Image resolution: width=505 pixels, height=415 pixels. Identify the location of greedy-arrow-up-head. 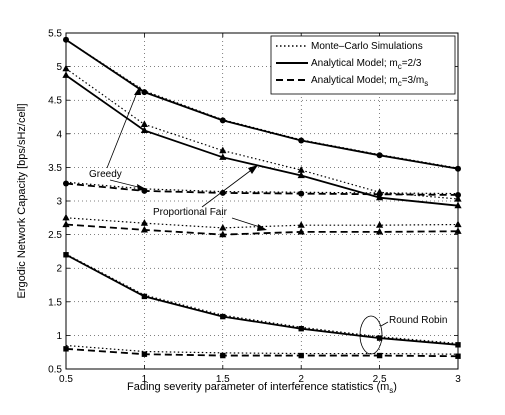
(137, 90).